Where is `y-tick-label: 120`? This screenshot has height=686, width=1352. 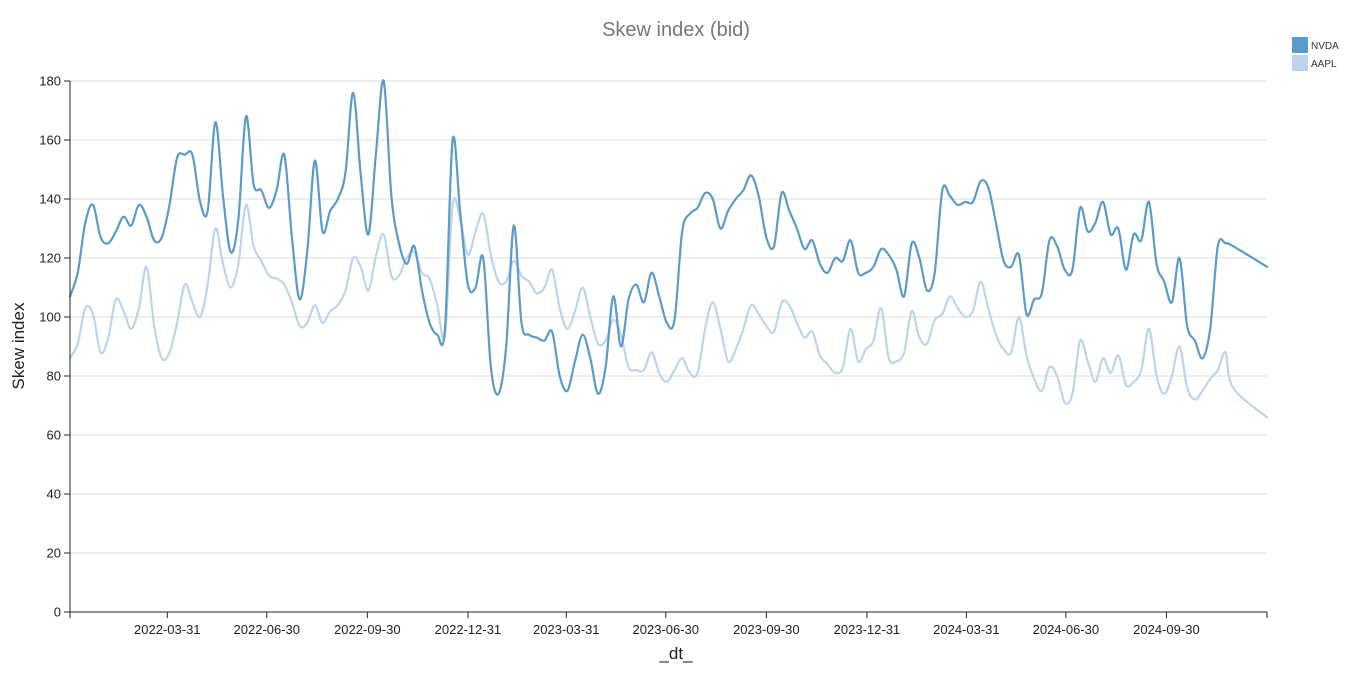
y-tick-label: 120 is located at coordinates (50, 258).